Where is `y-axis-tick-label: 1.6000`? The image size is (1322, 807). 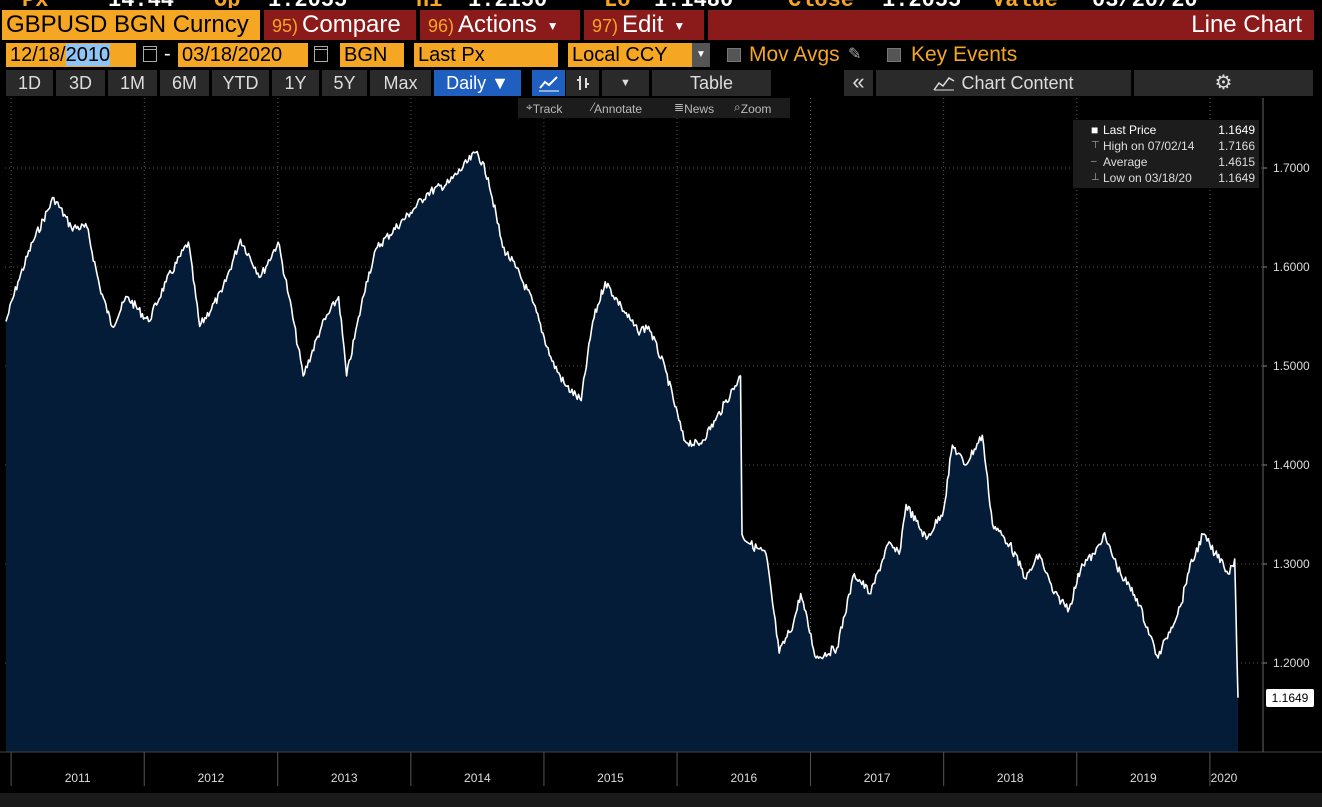 y-axis-tick-label: 1.6000 is located at coordinates (1291, 267).